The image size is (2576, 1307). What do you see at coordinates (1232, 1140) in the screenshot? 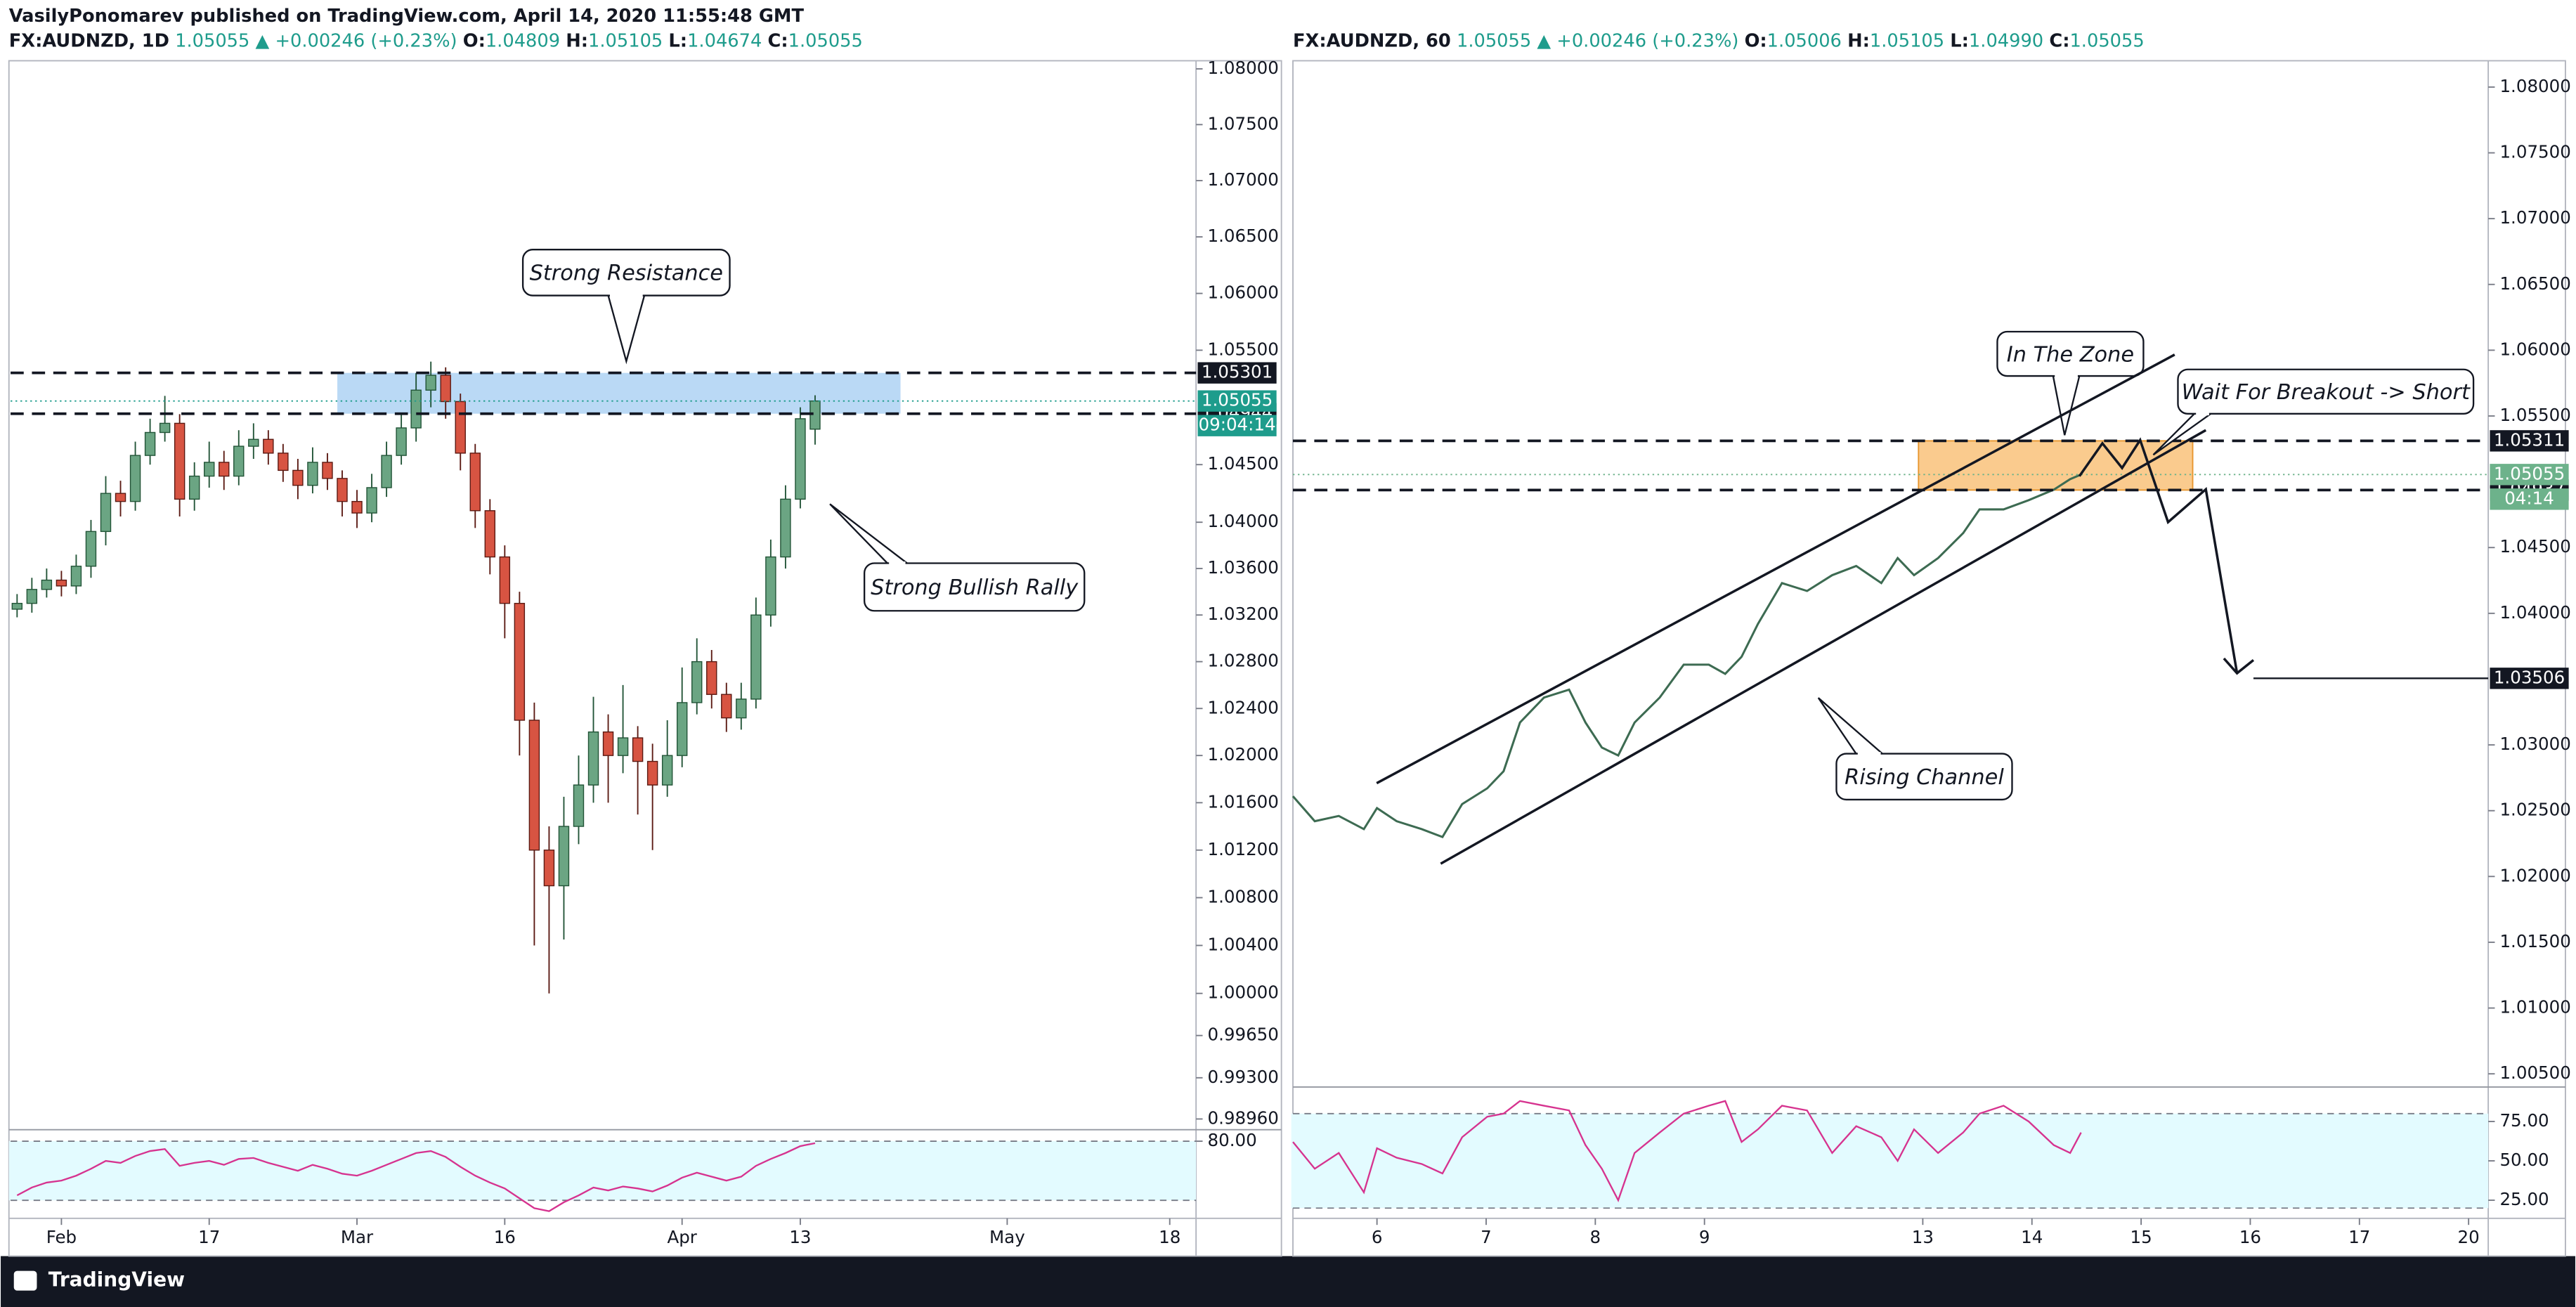
I see `rsi-tick-label: 80.00` at bounding box center [1232, 1140].